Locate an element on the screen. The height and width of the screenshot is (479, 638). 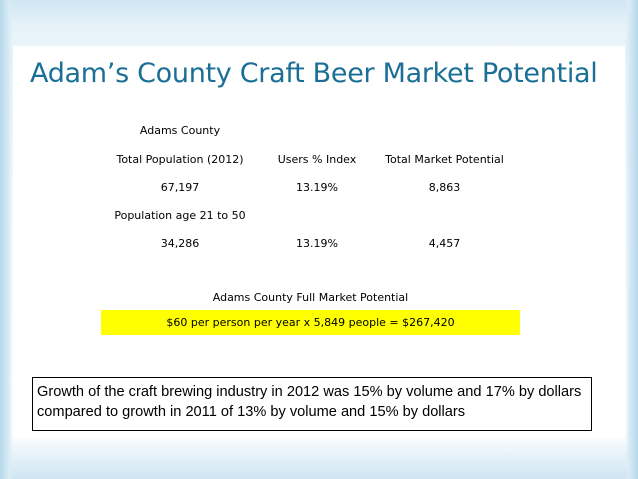
growth-note-box is located at coordinates (312, 404).